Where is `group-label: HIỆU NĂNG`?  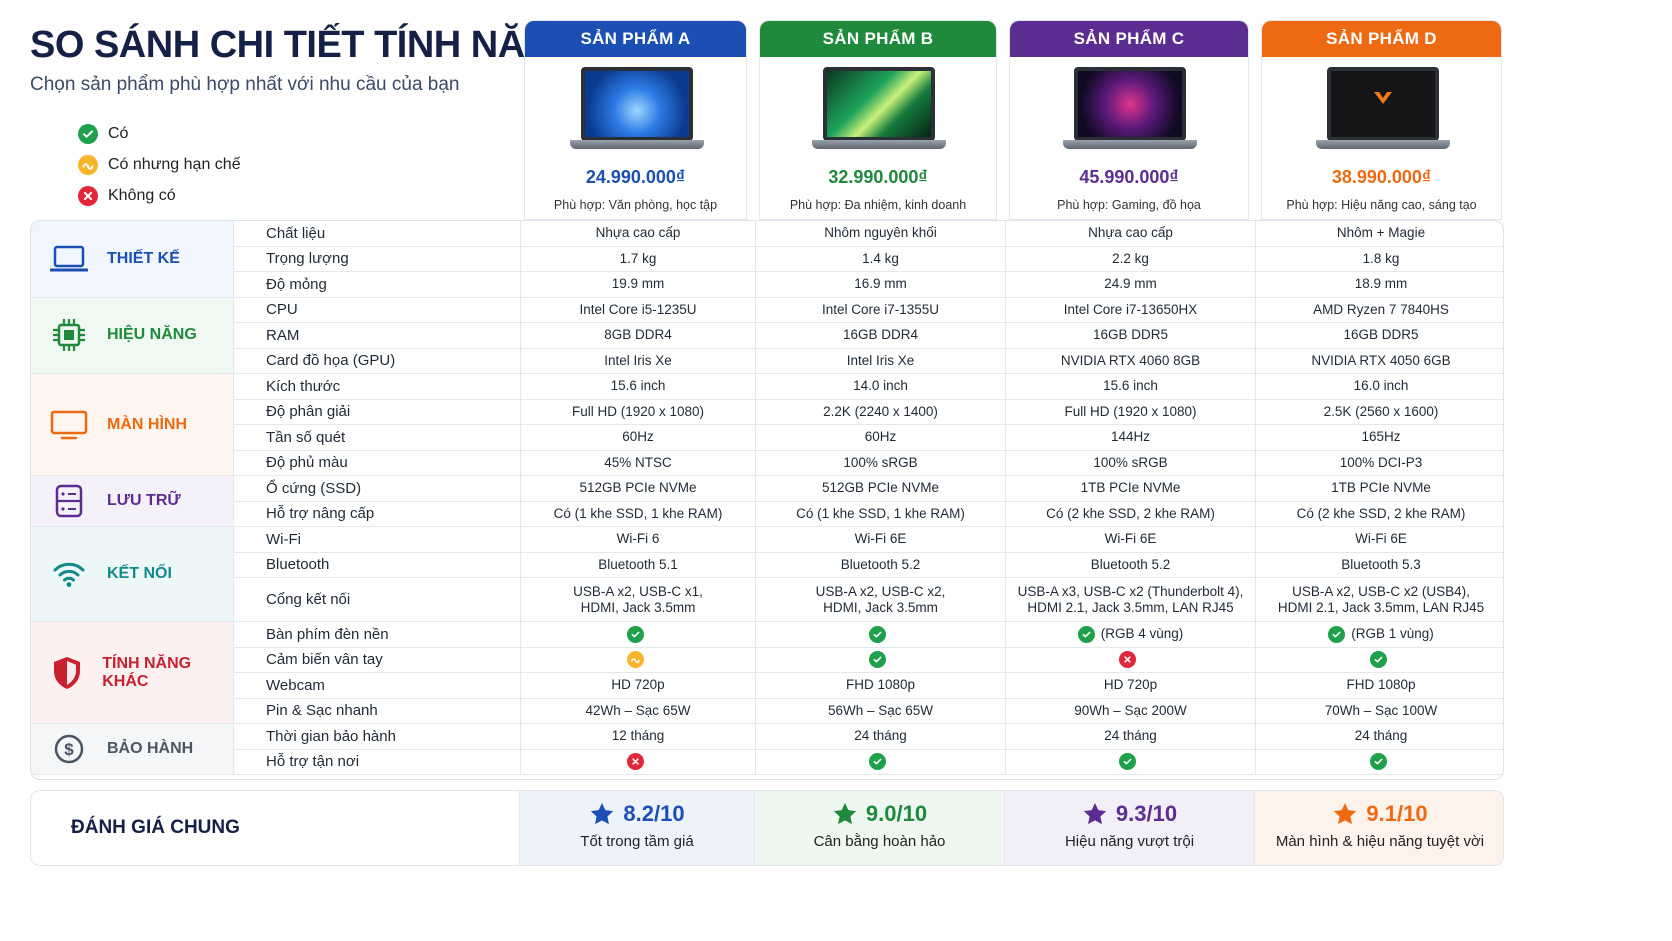
group-label: HIỆU NĂNG is located at coordinates (152, 335).